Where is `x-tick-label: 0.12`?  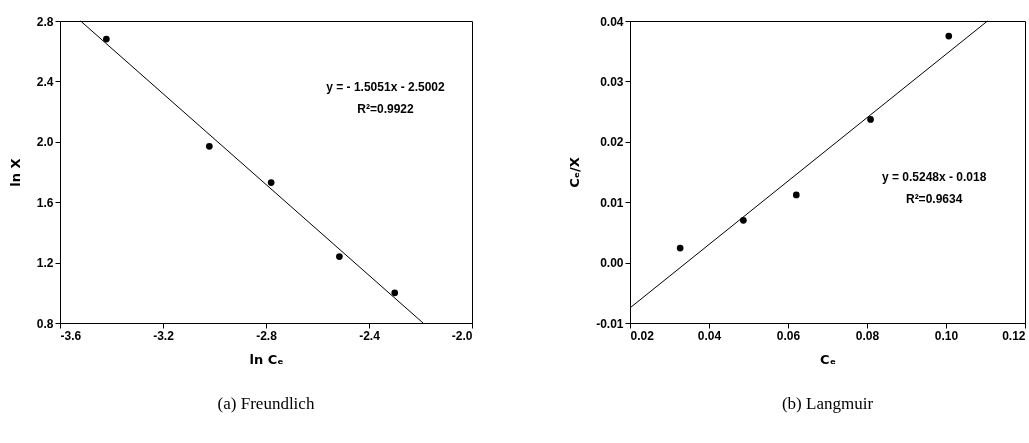
x-tick-label: 0.12 is located at coordinates (1014, 335).